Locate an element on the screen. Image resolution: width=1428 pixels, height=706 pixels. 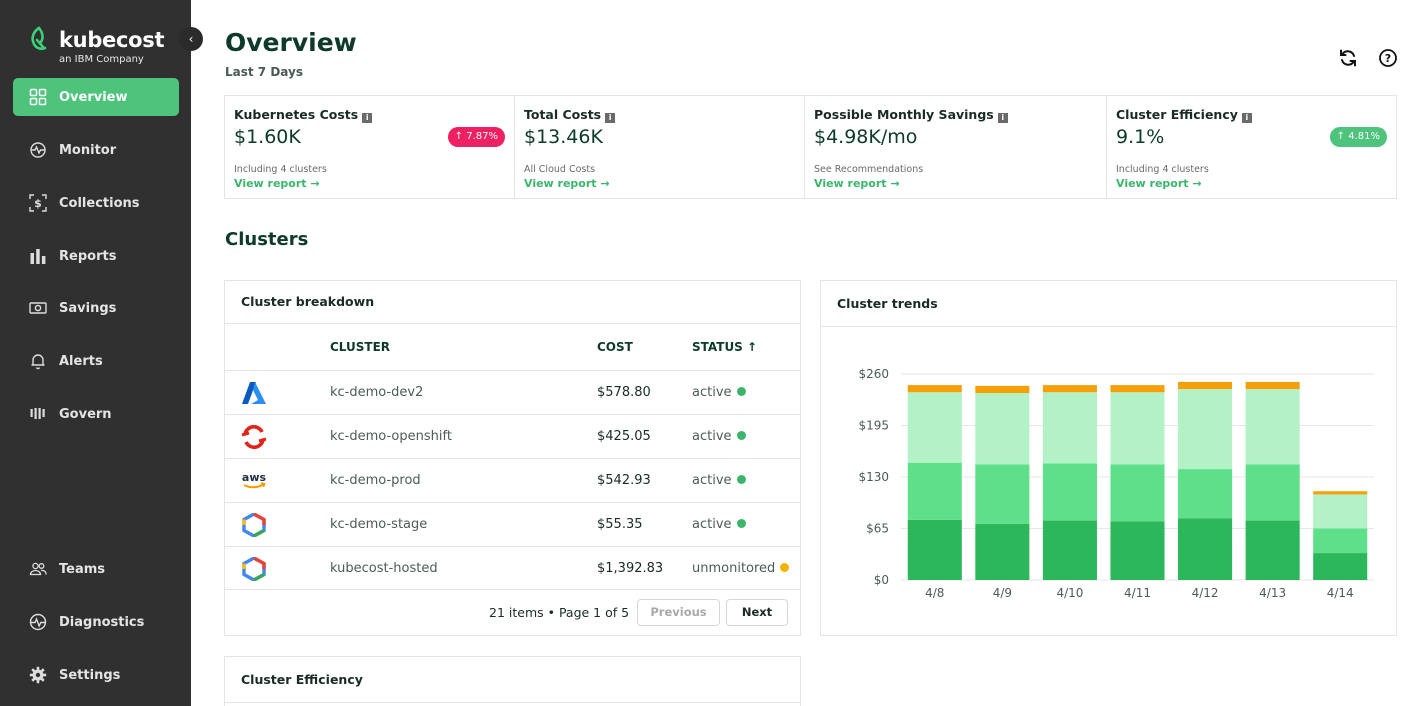
date-range-label: Last 7 Days is located at coordinates (264, 72).